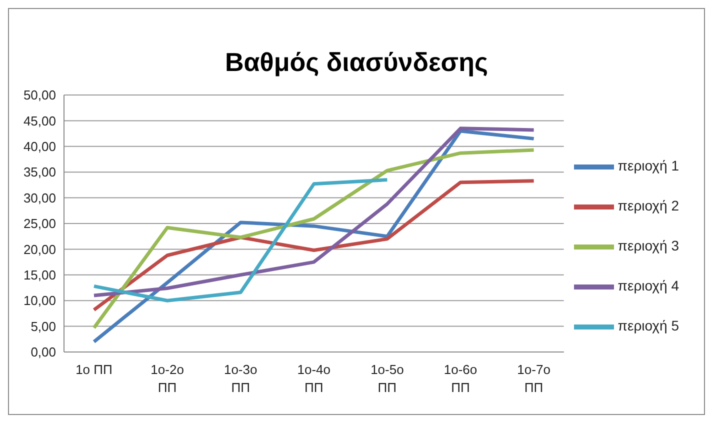  I want to click on x-tick-label: 1ο-3ο ΠΠ, so click(241, 378).